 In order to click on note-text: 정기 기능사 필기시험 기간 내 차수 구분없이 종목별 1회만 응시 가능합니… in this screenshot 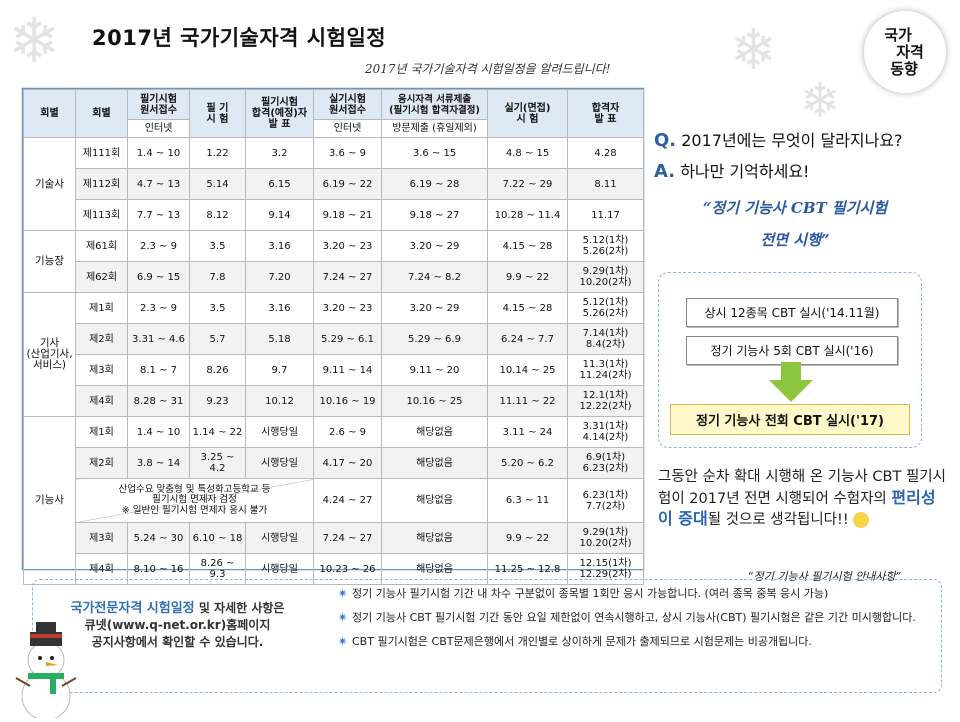, I will do `click(590, 593)`.